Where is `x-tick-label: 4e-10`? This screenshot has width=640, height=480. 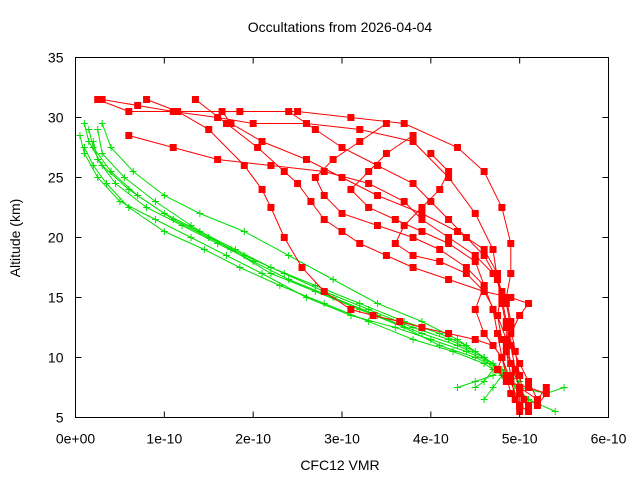
x-tick-label: 4e-10 is located at coordinates (431, 439).